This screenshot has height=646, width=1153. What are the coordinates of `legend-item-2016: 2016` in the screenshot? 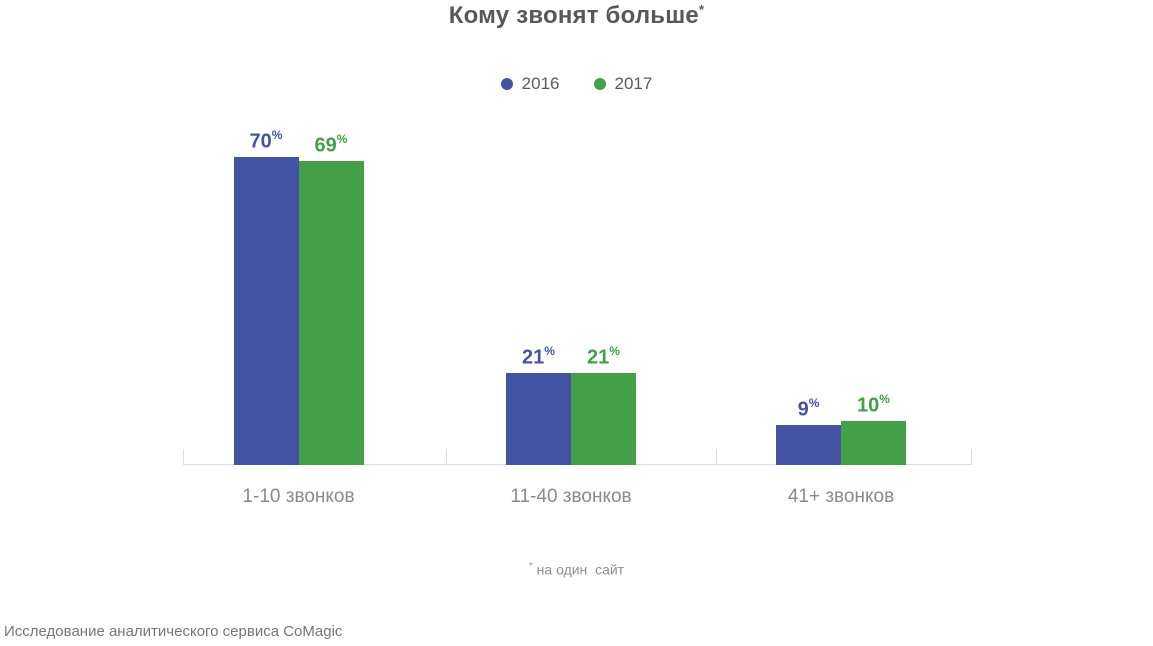 It's located at (530, 84).